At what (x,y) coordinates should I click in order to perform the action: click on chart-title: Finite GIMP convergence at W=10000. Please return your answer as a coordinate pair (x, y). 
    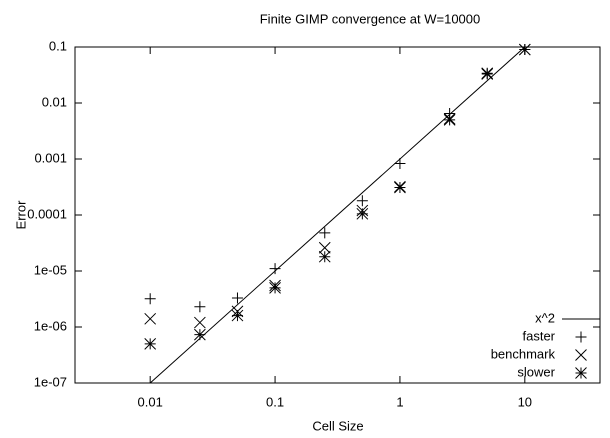
    Looking at the image, I should click on (370, 18).